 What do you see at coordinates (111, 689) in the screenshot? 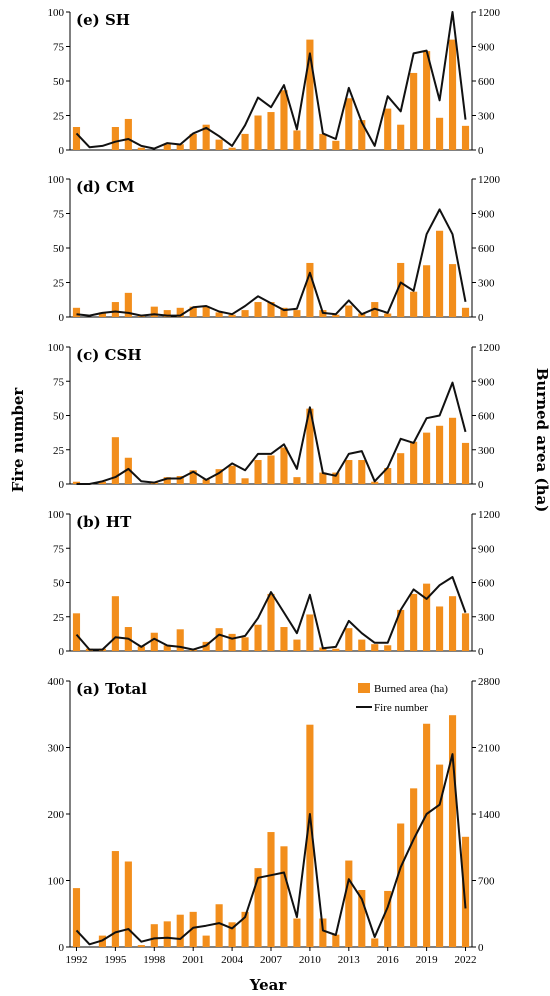
I see `panel-title: (a) Total` at bounding box center [111, 689].